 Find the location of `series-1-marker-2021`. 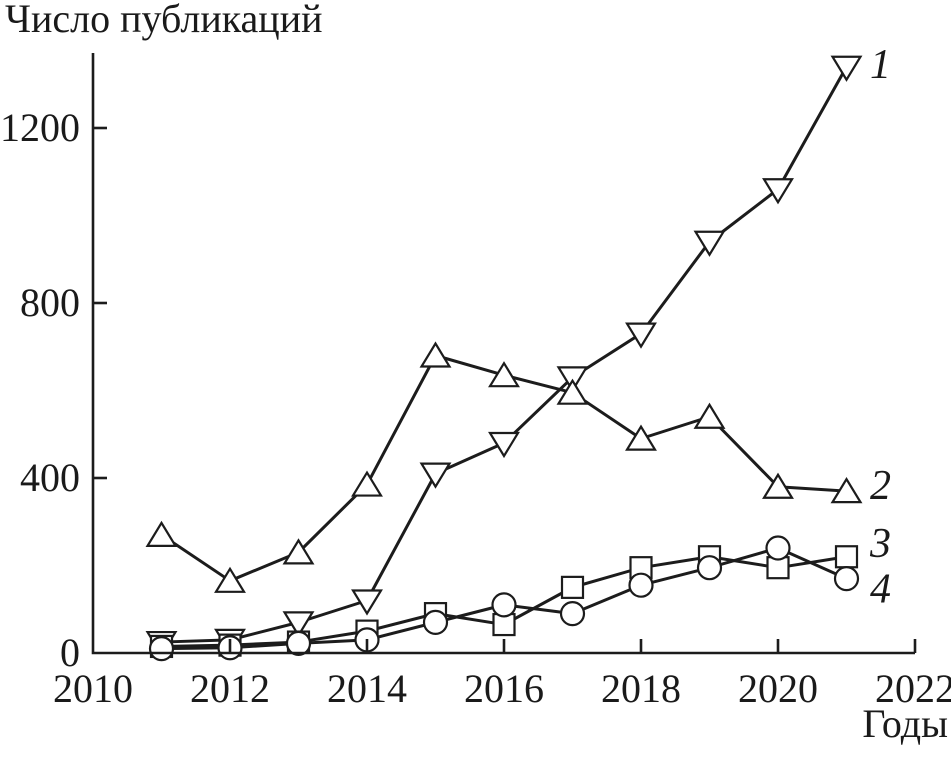

series-1-marker-2021 is located at coordinates (846, 68).